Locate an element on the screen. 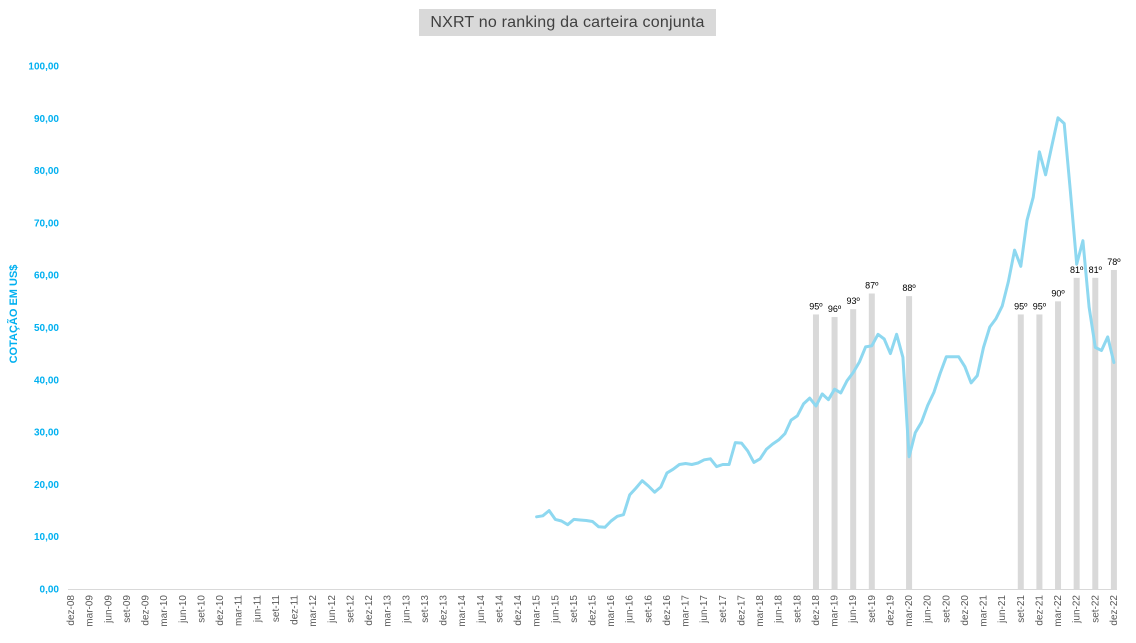  x-tick-label: mar-13 is located at coordinates (388, 611).